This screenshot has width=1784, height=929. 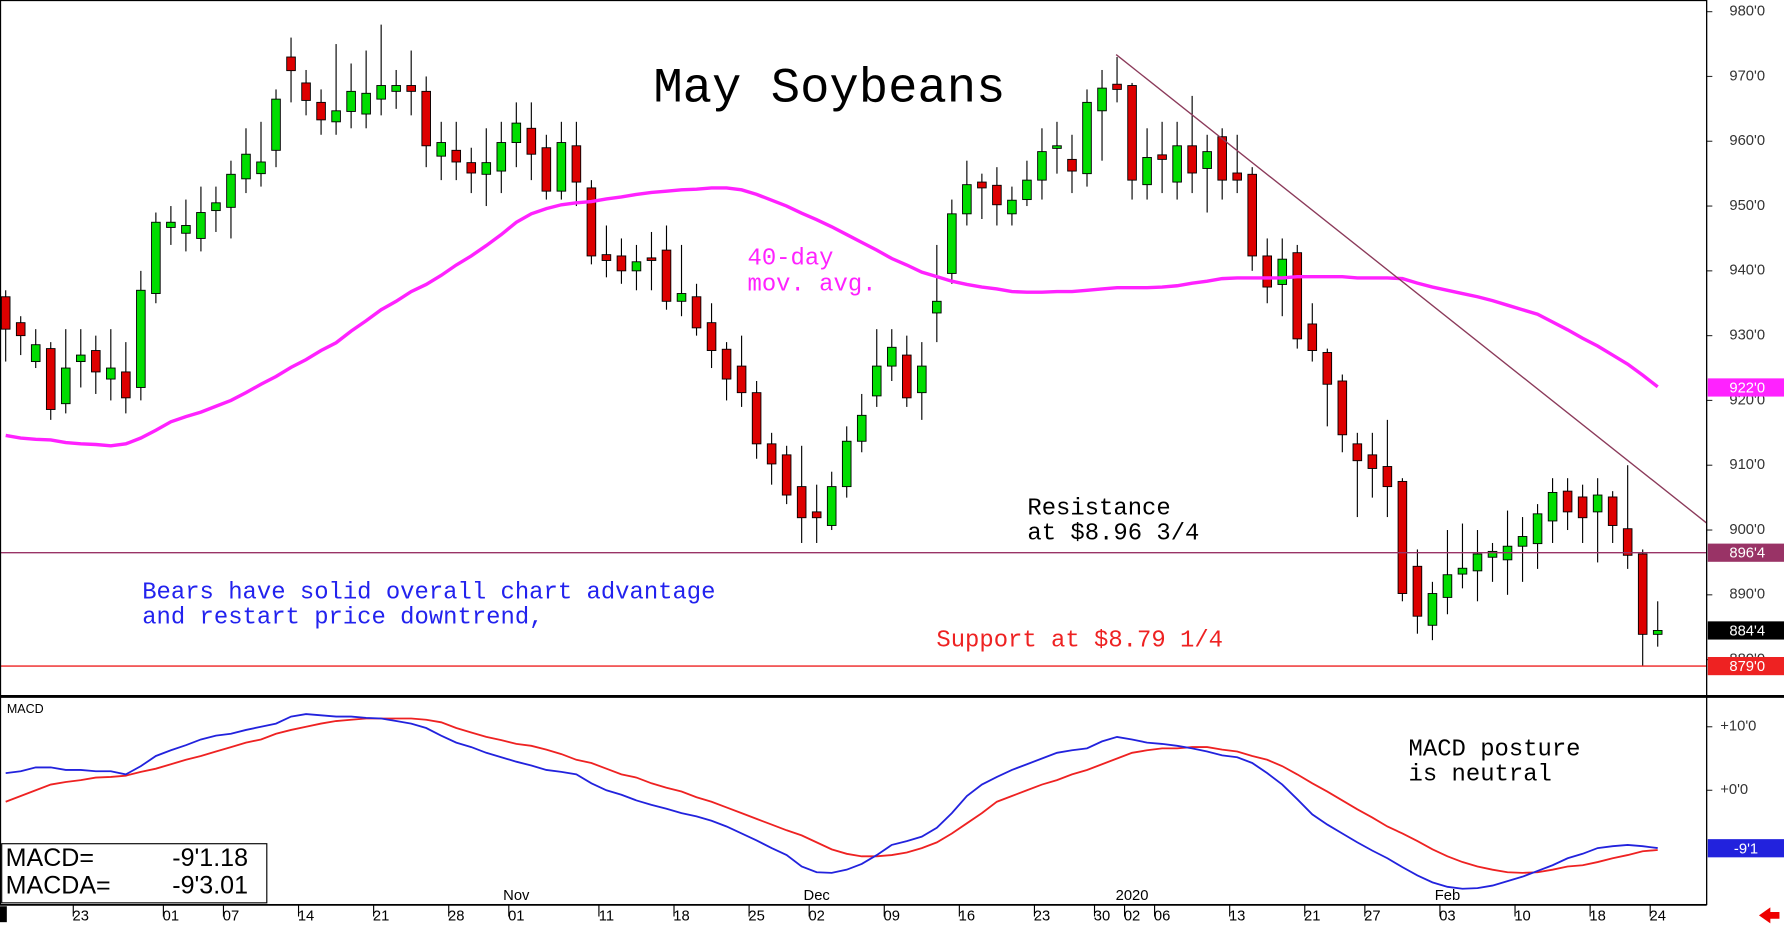 What do you see at coordinates (1746, 849) in the screenshot?
I see `macd-marker-label: -9'1` at bounding box center [1746, 849].